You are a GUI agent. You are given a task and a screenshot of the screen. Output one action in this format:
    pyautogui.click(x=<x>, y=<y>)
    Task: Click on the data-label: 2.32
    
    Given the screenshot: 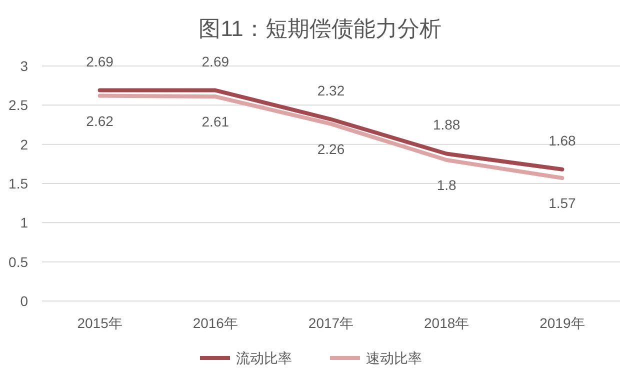 What is the action you would take?
    pyautogui.click(x=331, y=90)
    